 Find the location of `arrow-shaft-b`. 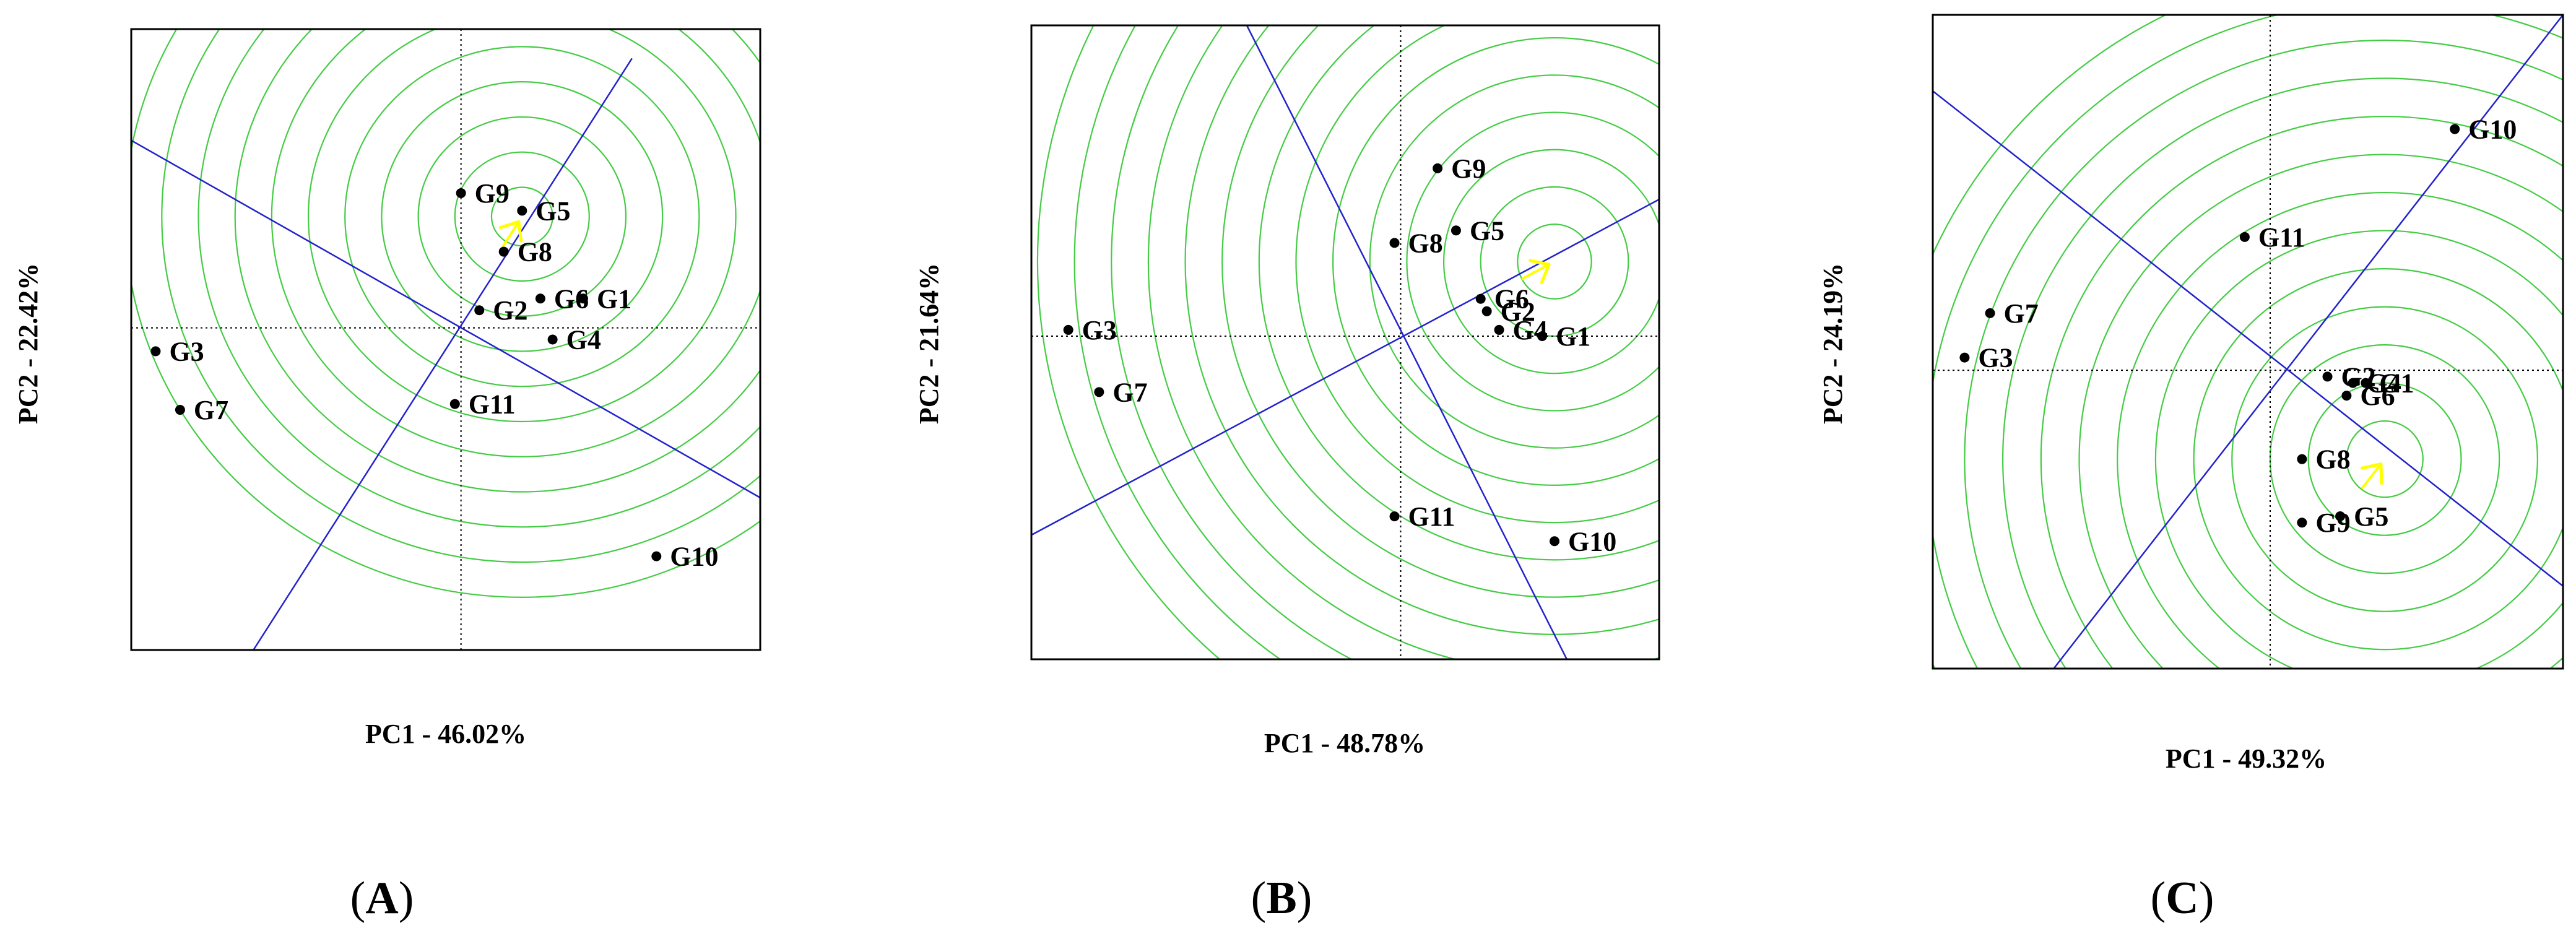

arrow-shaft-b is located at coordinates (1535, 271).